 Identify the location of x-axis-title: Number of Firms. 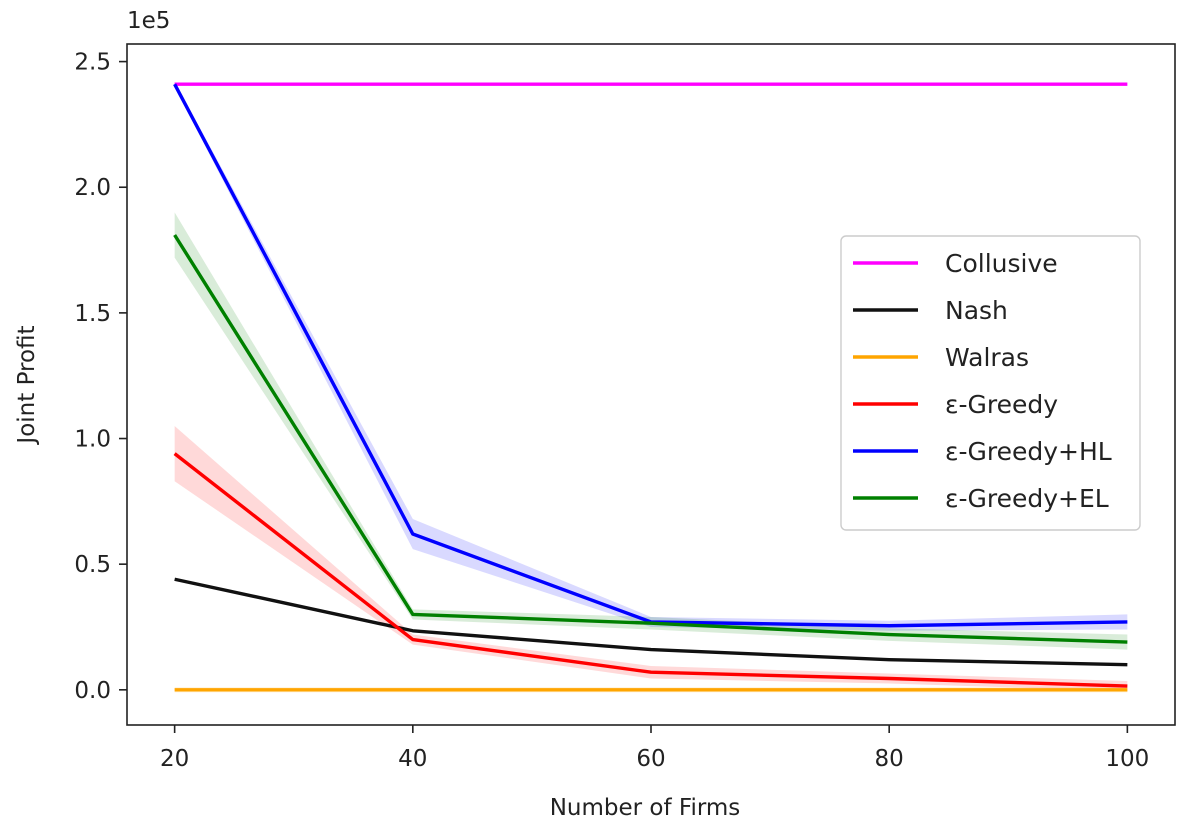
(645, 808).